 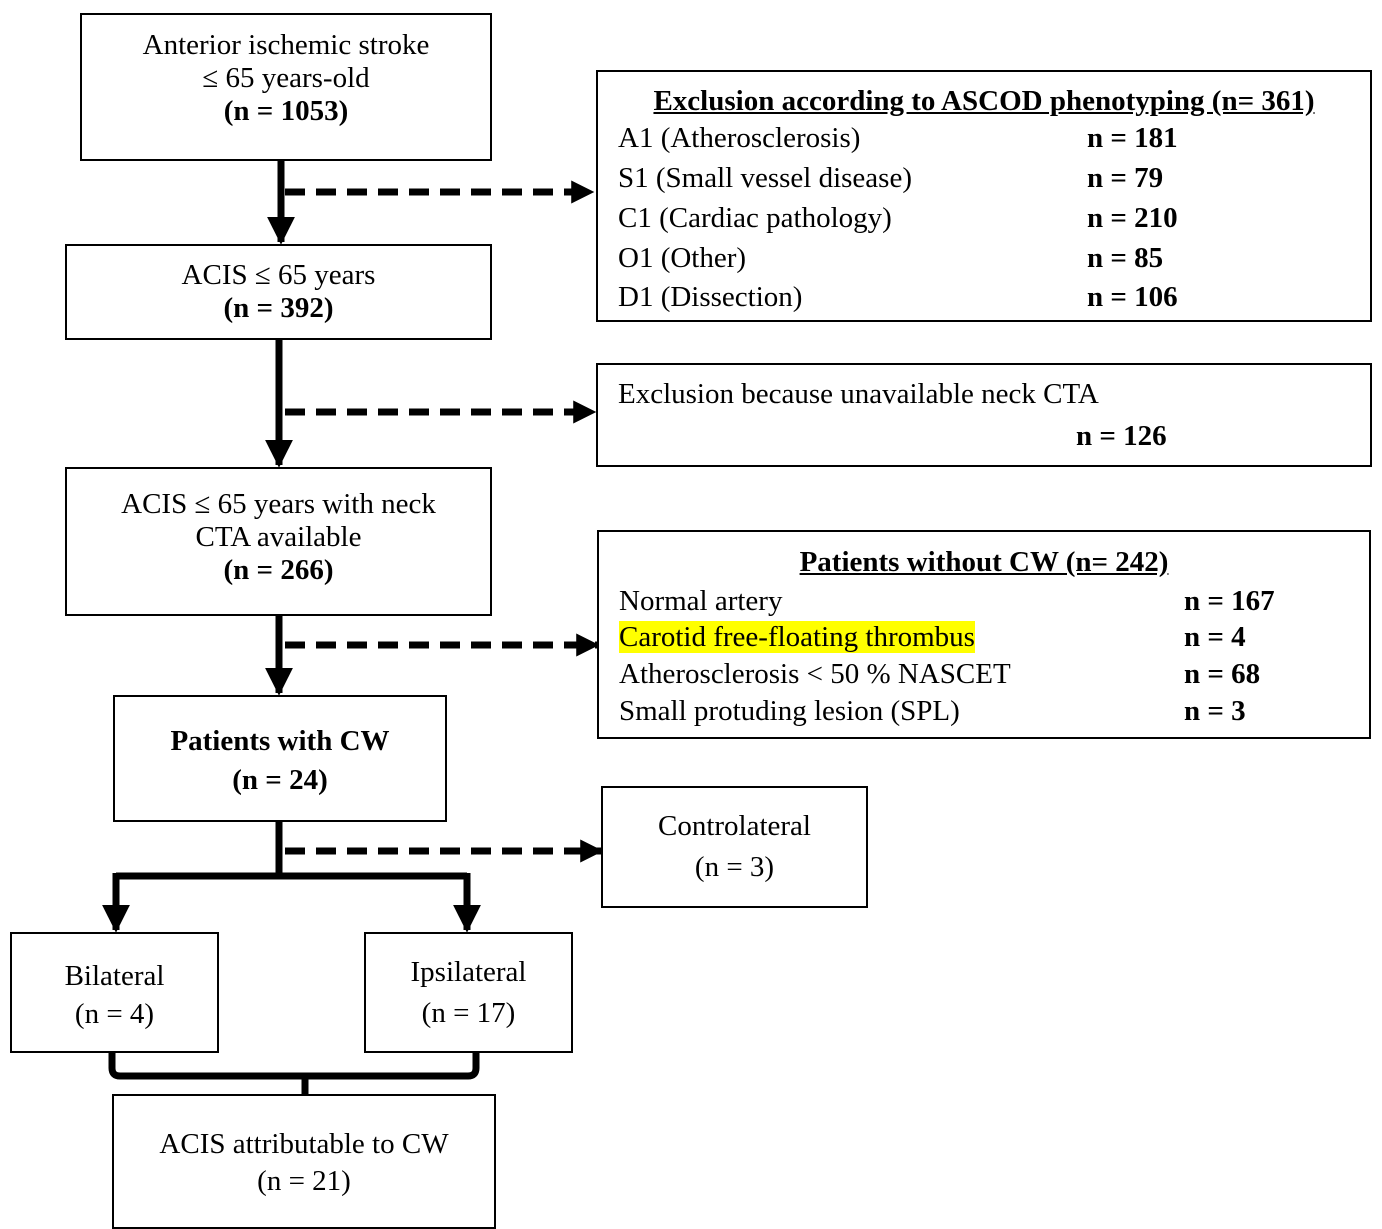 What do you see at coordinates (286, 78) in the screenshot?
I see `box-anterior-line2: ≤ 65 years-old` at bounding box center [286, 78].